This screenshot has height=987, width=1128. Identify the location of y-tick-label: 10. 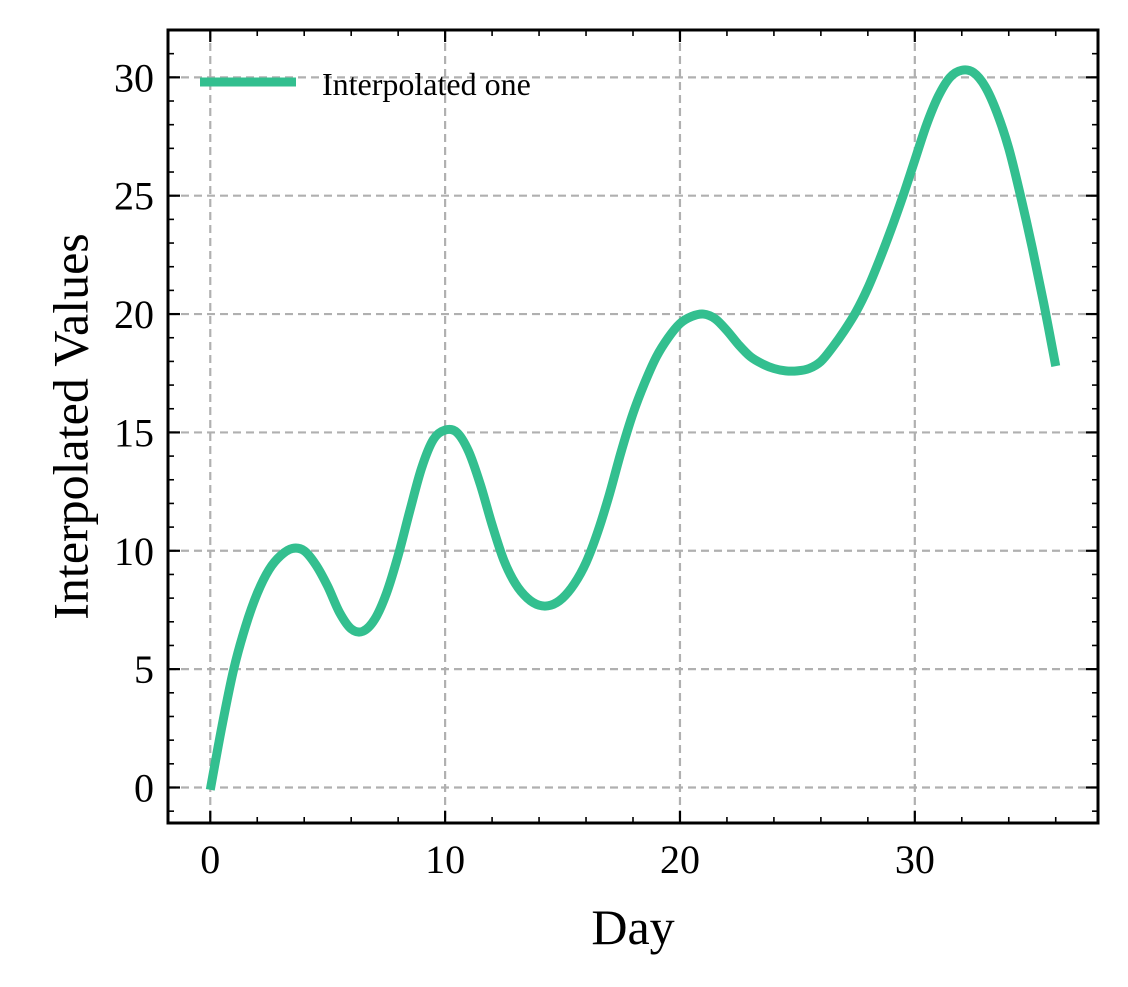
(134, 551).